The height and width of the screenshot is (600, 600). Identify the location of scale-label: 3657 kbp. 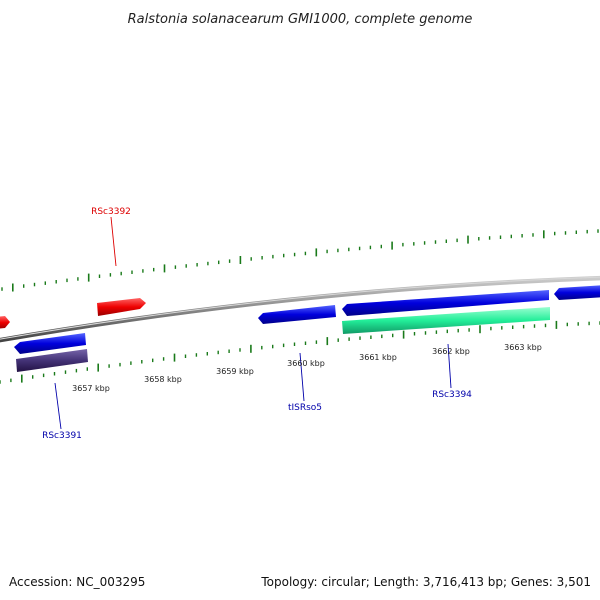
(91, 388).